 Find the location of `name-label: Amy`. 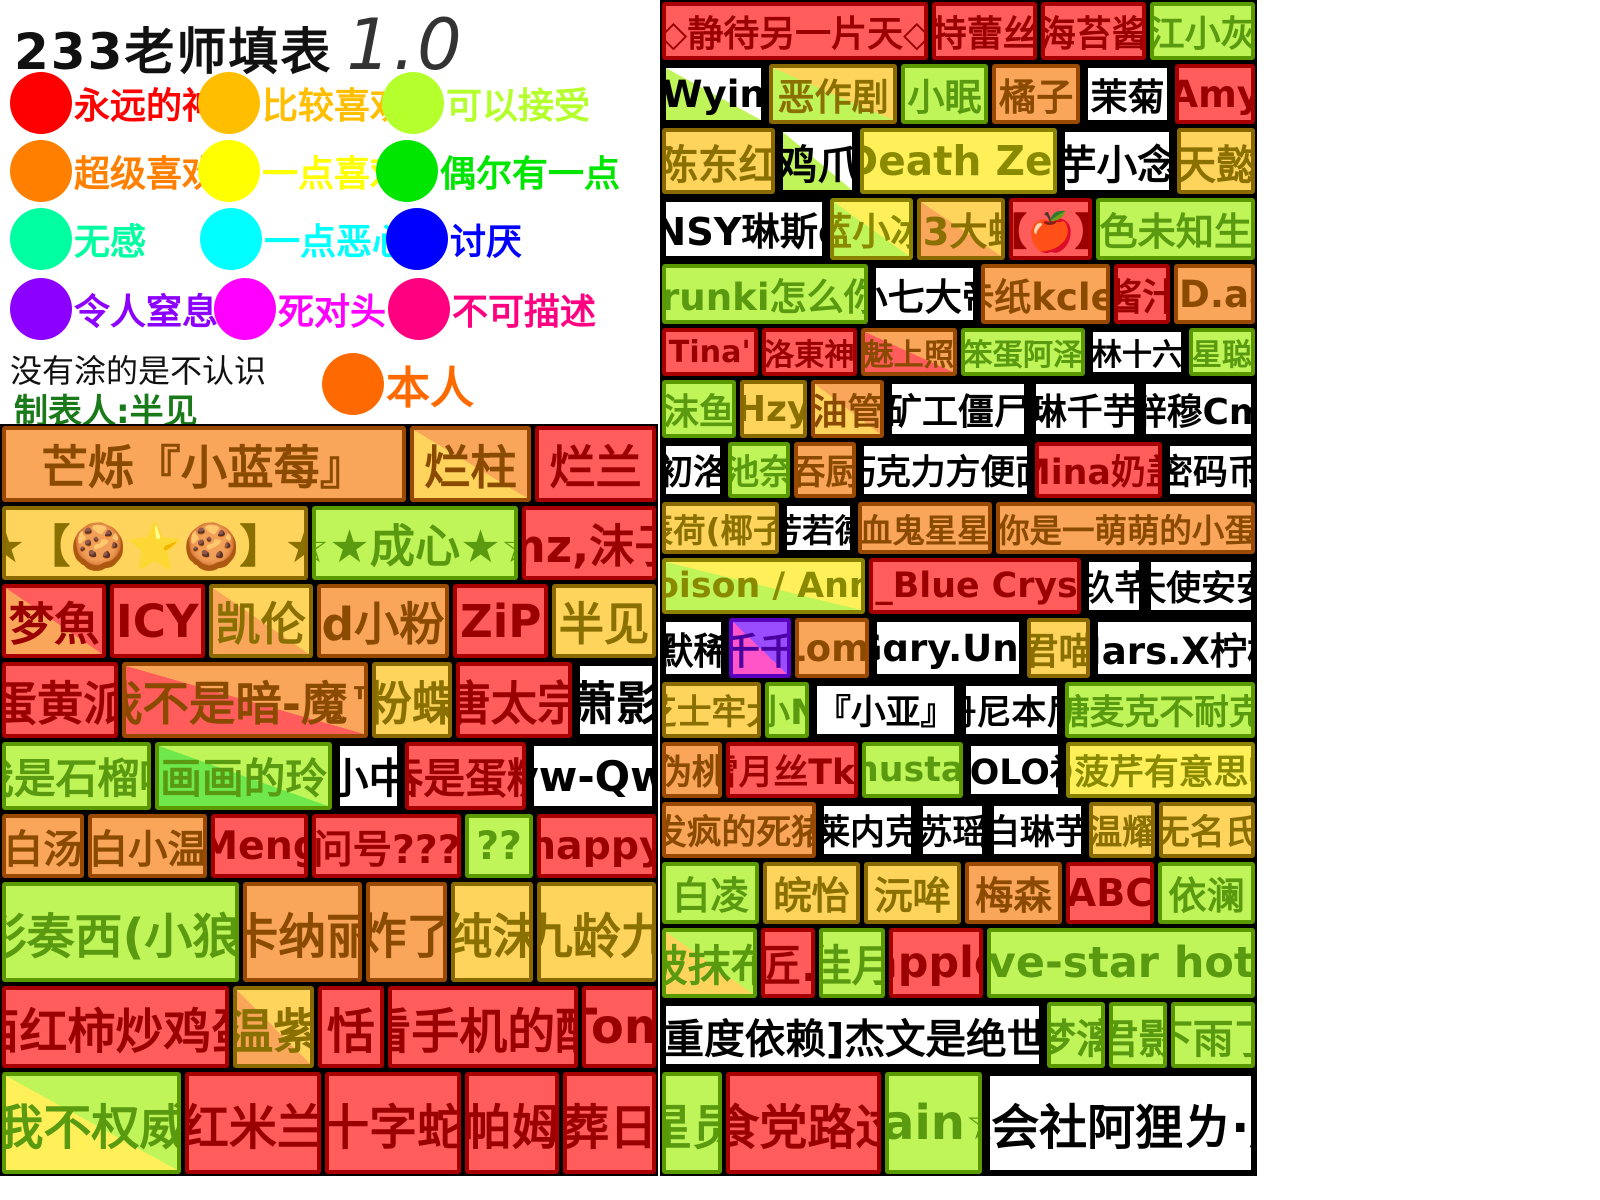

name-label: Amy is located at coordinates (1217, 94).